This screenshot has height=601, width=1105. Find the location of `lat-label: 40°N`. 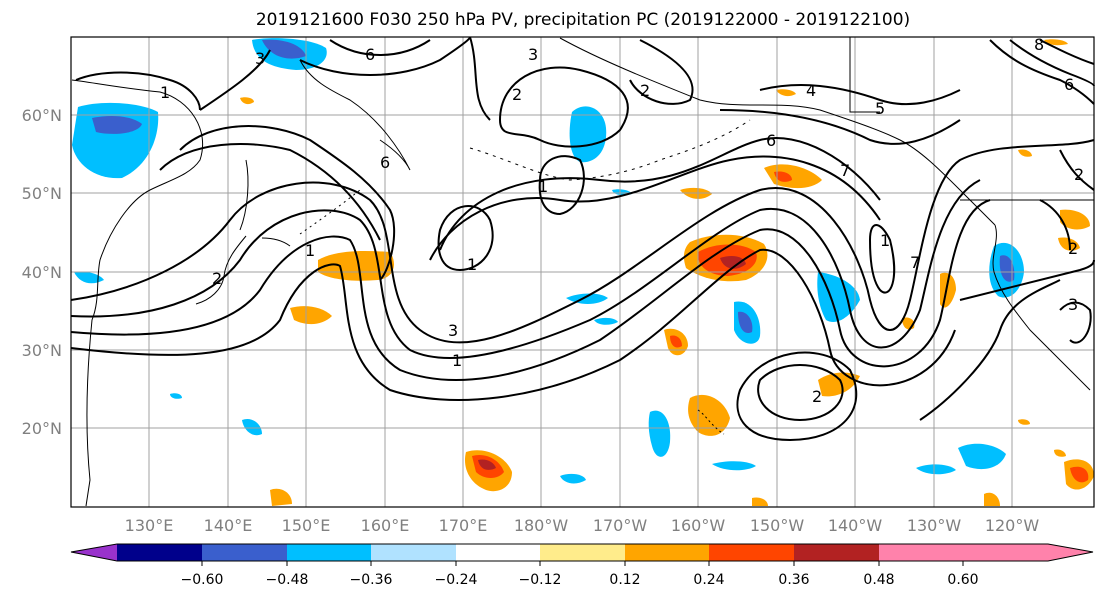

lat-label: 40°N is located at coordinates (42, 272).